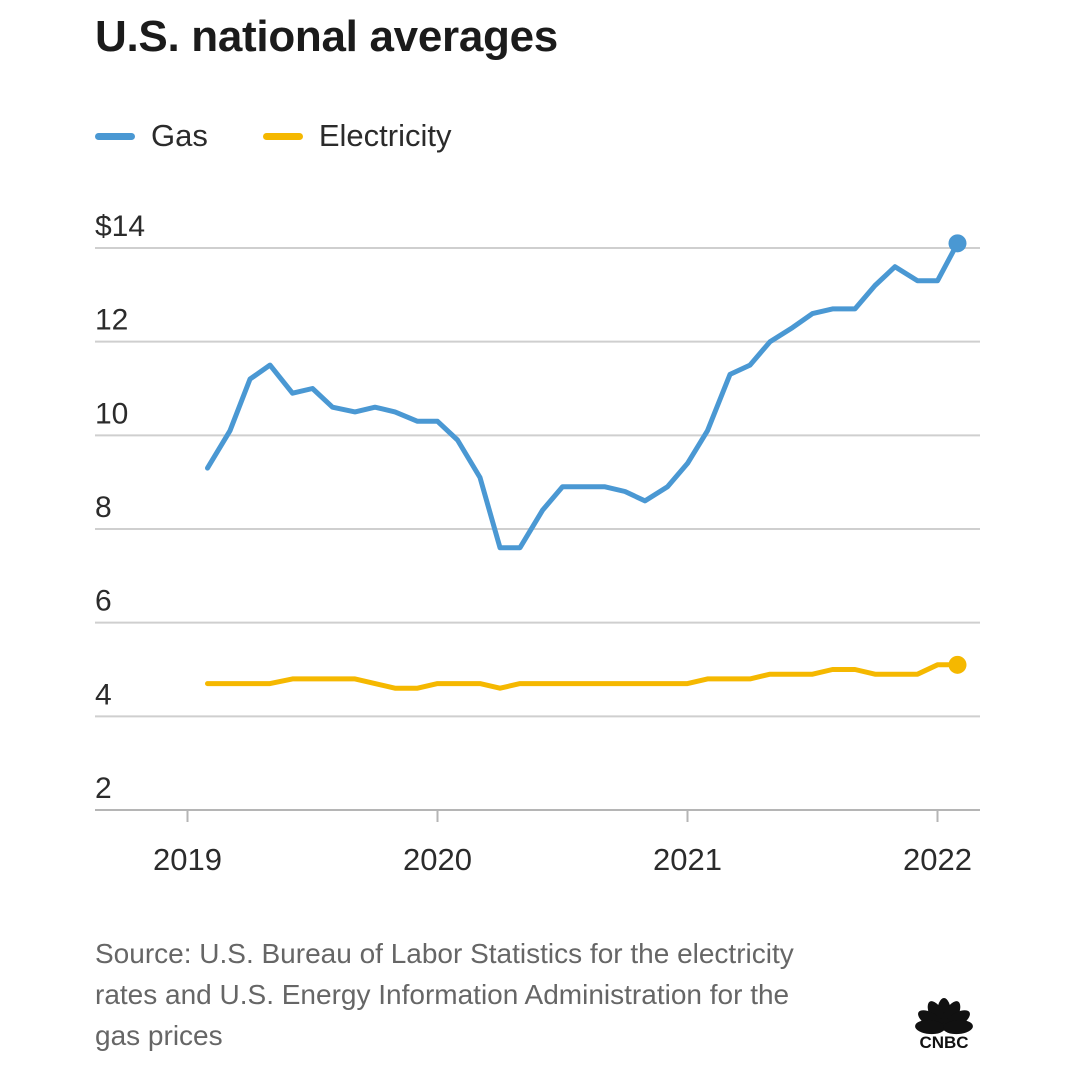  I want to click on x-tick-label: 2020, so click(437, 859).